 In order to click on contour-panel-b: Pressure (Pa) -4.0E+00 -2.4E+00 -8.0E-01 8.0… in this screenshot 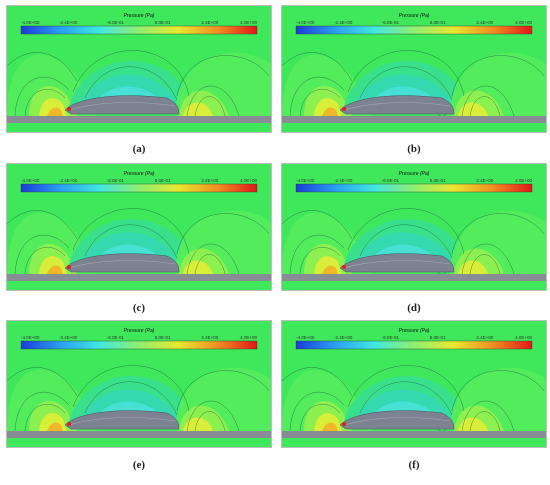, I will do `click(414, 69)`.